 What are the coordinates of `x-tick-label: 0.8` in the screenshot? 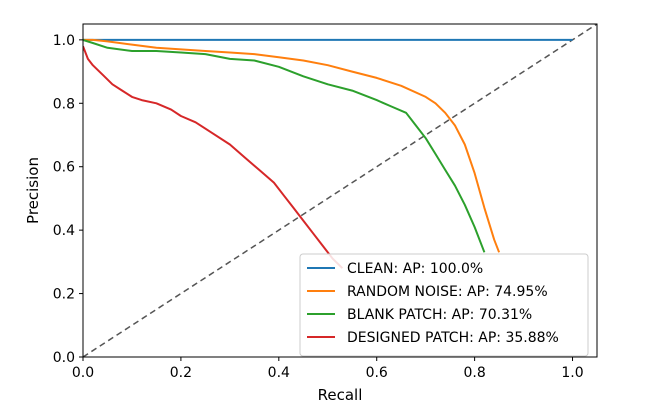 It's located at (474, 373).